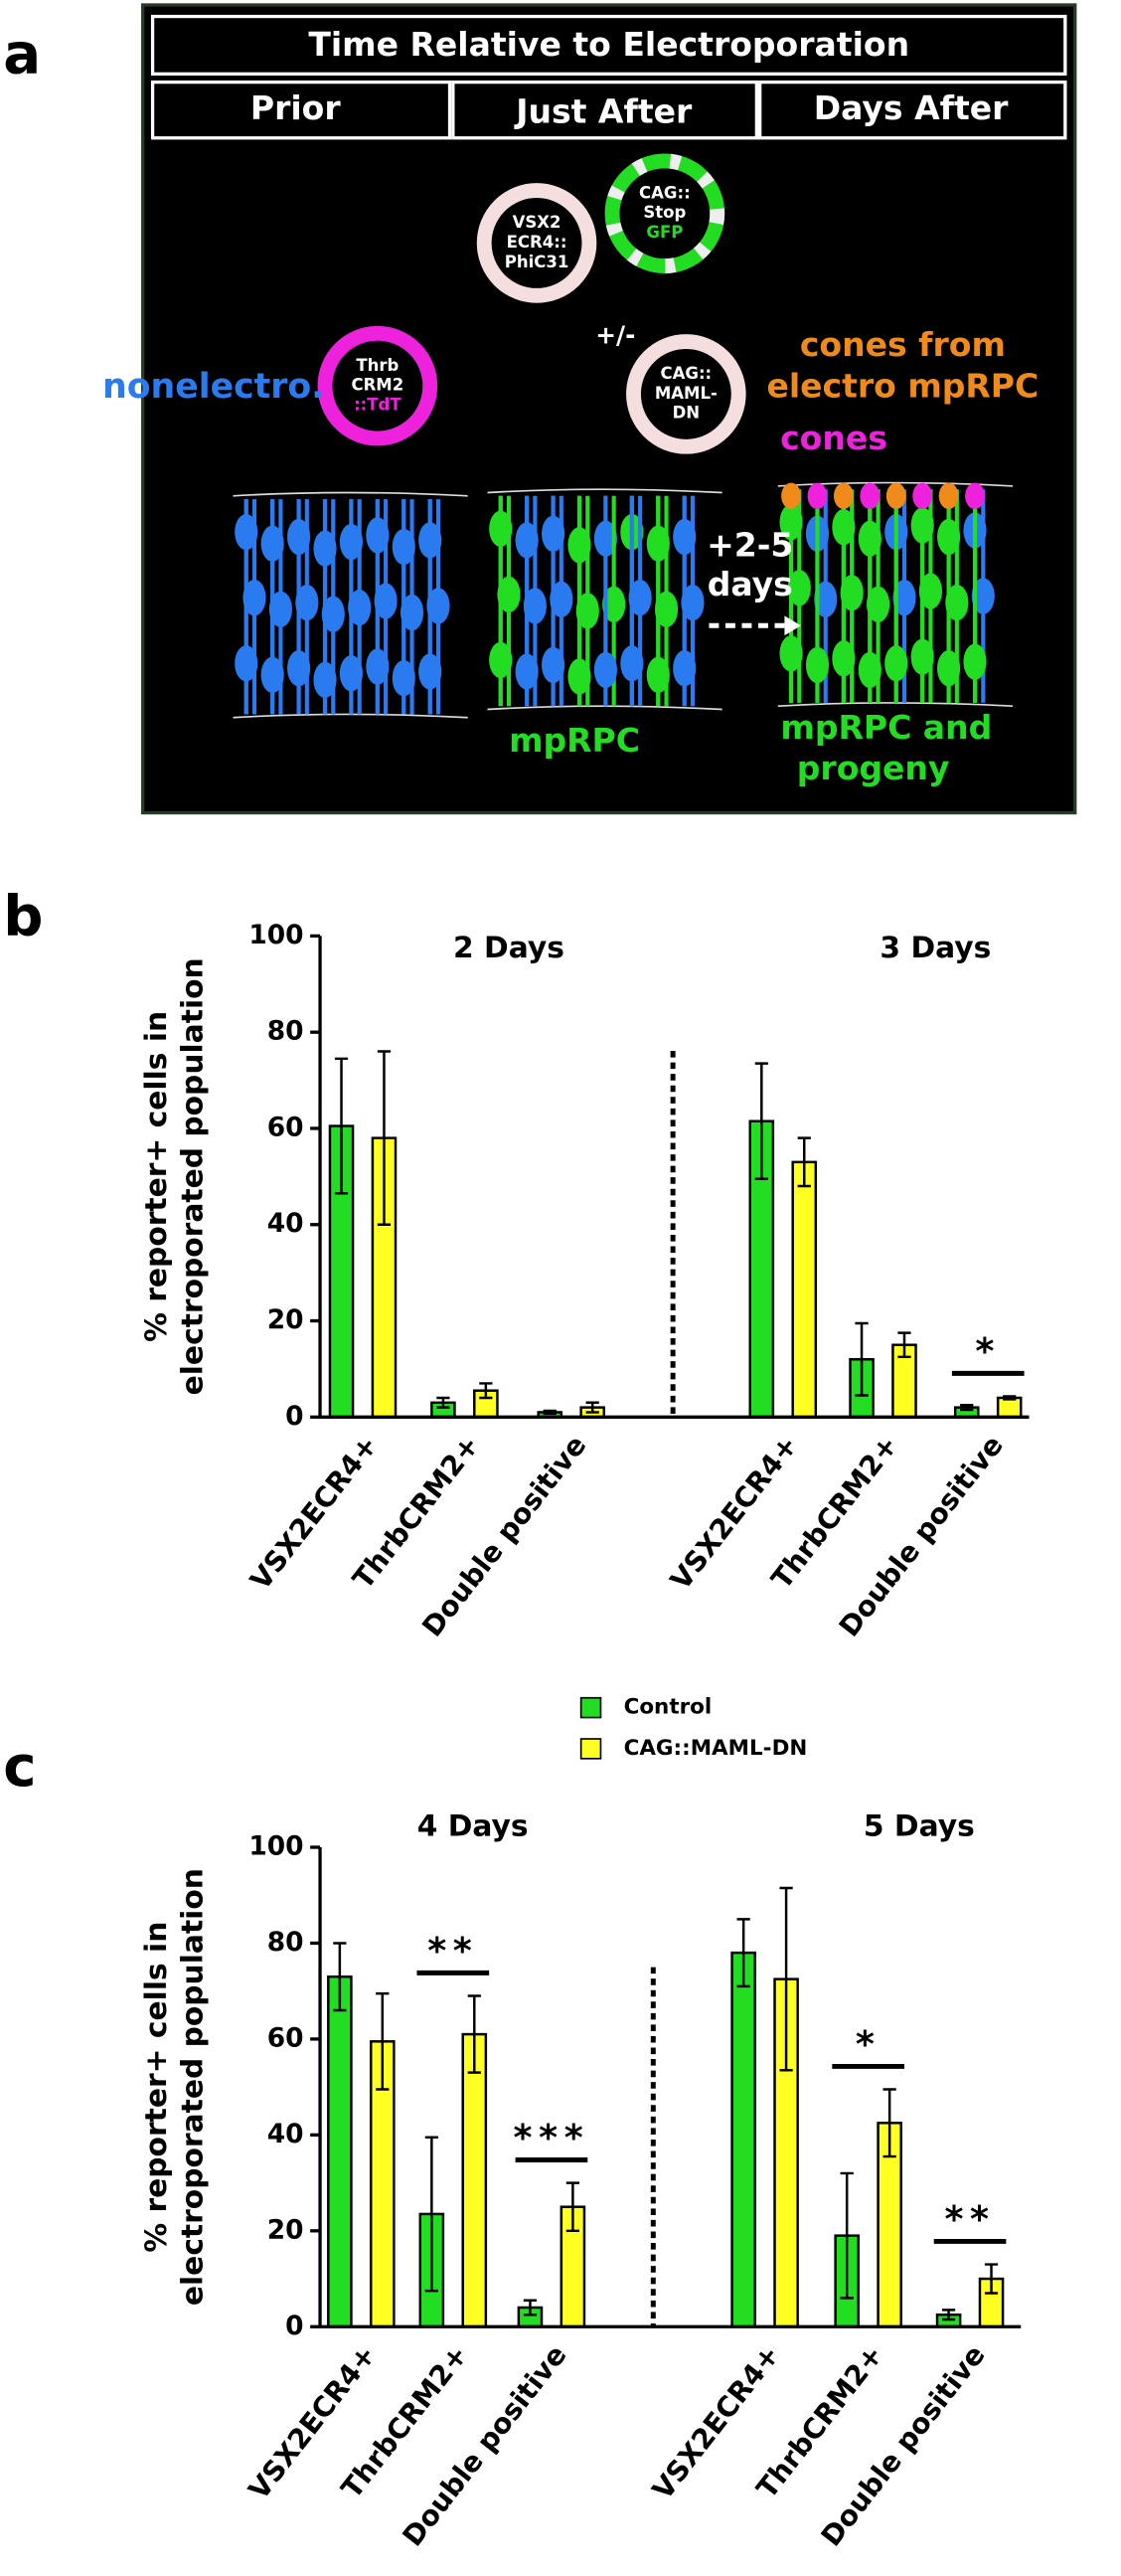  I want to click on column-title: Prior, so click(295, 107).